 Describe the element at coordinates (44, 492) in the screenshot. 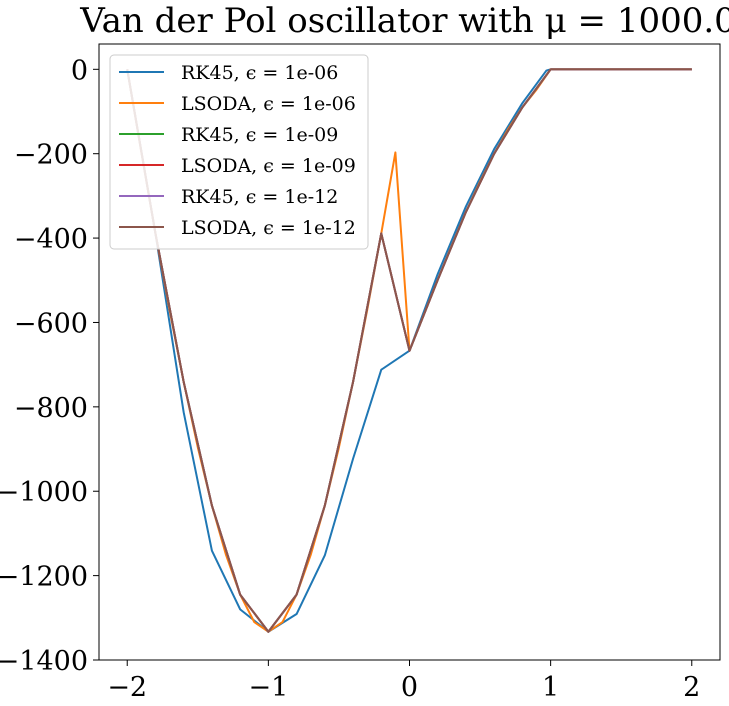

I see `y-tick-label: −1000` at that location.